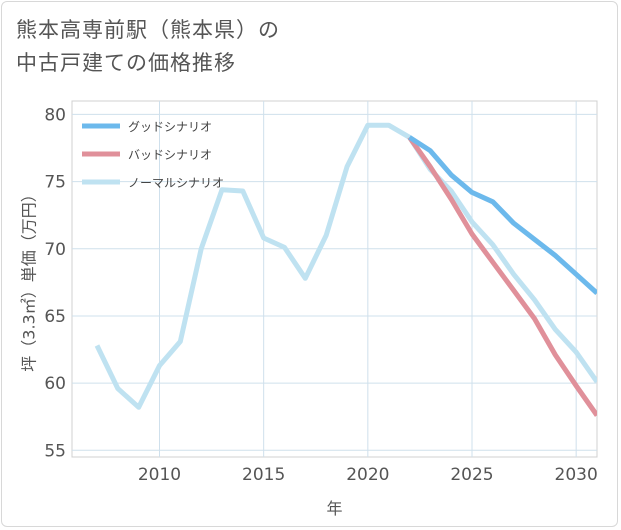 This screenshot has width=621, height=530. What do you see at coordinates (55, 451) in the screenshot?
I see `y-tick-label: 55` at bounding box center [55, 451].